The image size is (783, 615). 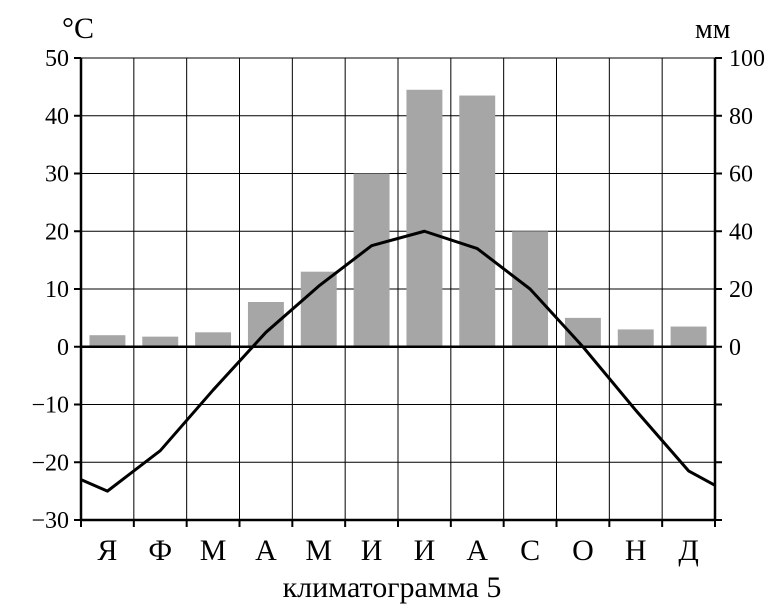 What do you see at coordinates (741, 232) in the screenshot?
I see `right-tick-label: 40` at bounding box center [741, 232].